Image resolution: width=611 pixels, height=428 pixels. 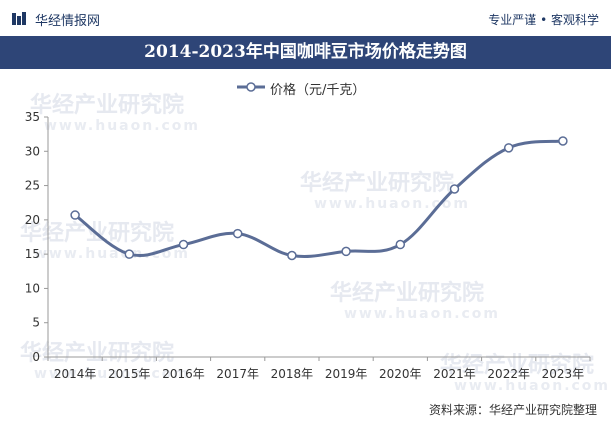 What do you see at coordinates (508, 374) in the screenshot?
I see `x-tick-label: 2022年` at bounding box center [508, 374].